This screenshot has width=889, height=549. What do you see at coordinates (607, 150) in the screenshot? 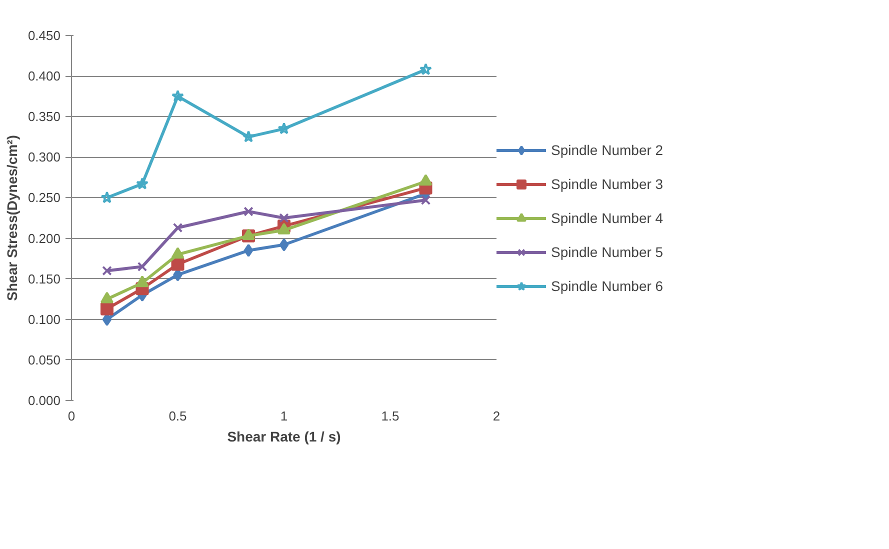
I see `legend-label: Spindle Number 2` at bounding box center [607, 150].